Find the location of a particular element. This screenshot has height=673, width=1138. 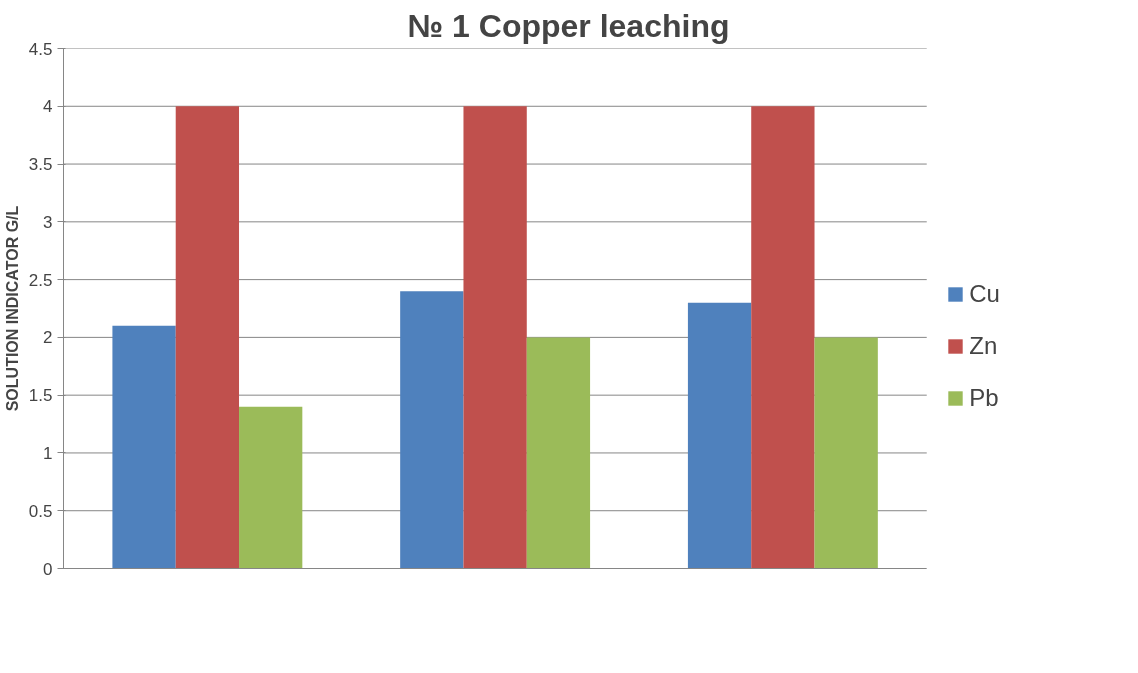

legend-label: Cu is located at coordinates (984, 294).